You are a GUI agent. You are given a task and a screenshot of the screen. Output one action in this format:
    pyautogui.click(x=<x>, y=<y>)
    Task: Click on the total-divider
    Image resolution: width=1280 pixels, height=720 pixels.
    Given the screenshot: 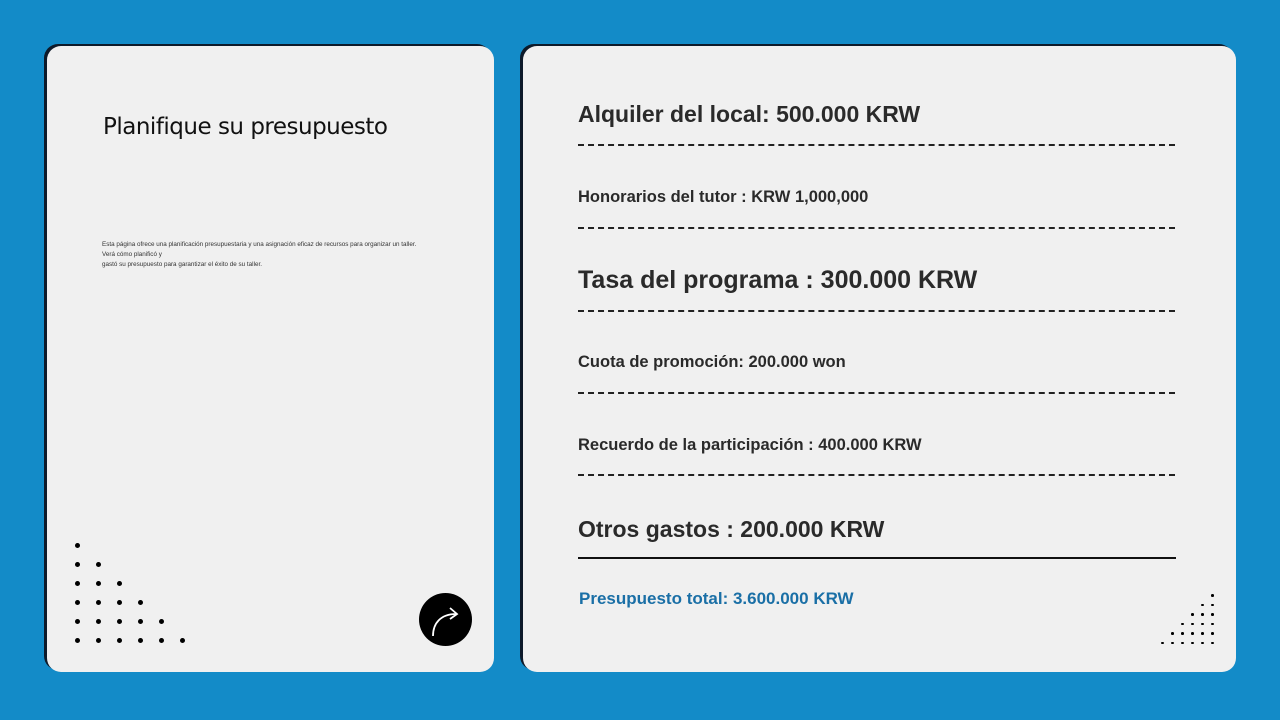 What is the action you would take?
    pyautogui.click(x=877, y=558)
    